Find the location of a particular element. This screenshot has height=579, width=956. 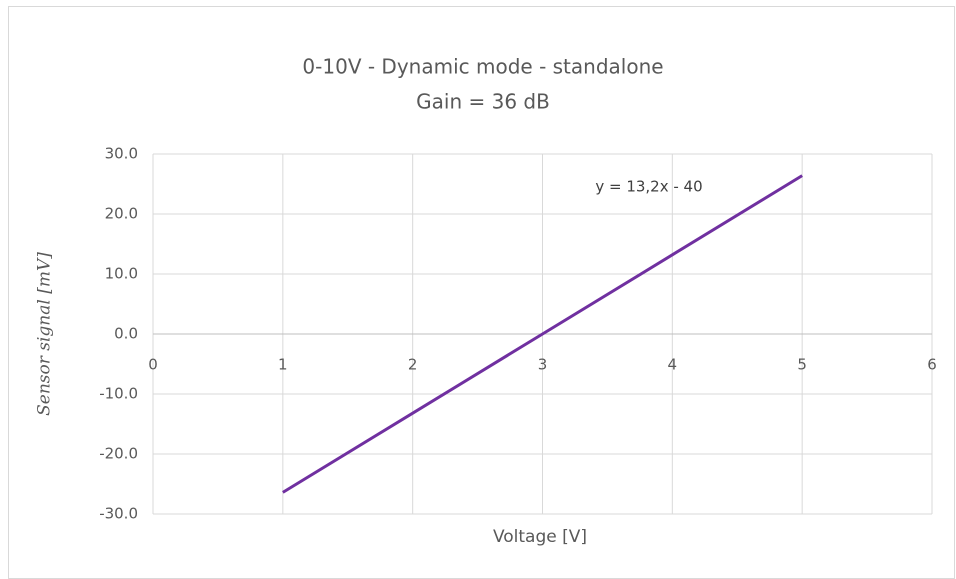

x-tick-label: 3 is located at coordinates (543, 365).